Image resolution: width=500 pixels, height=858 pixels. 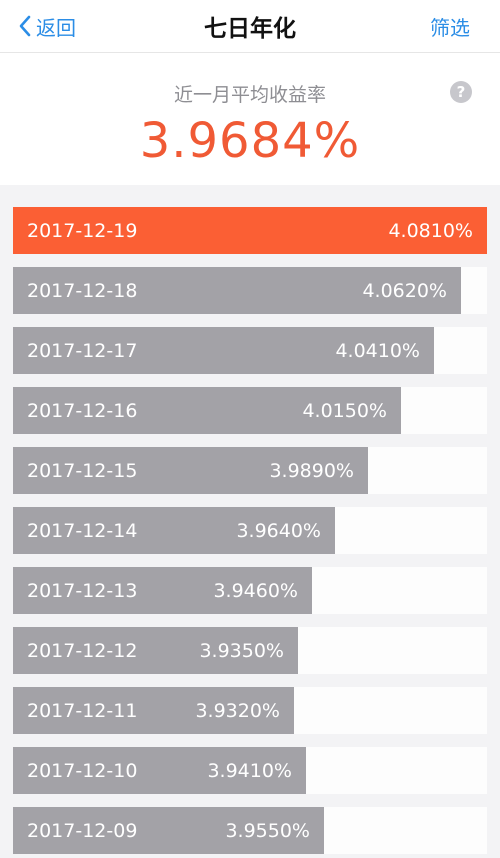 I want to click on rate-row: 2017-12-13 3.9460%, so click(x=250, y=590).